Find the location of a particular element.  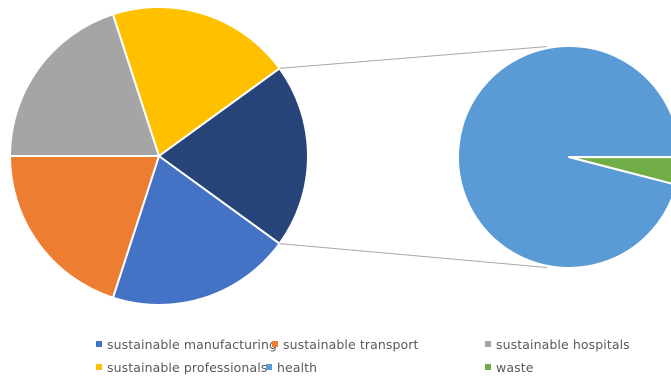

legend-item-sustainable-professionals: sustainable professionals is located at coordinates (184, 367).